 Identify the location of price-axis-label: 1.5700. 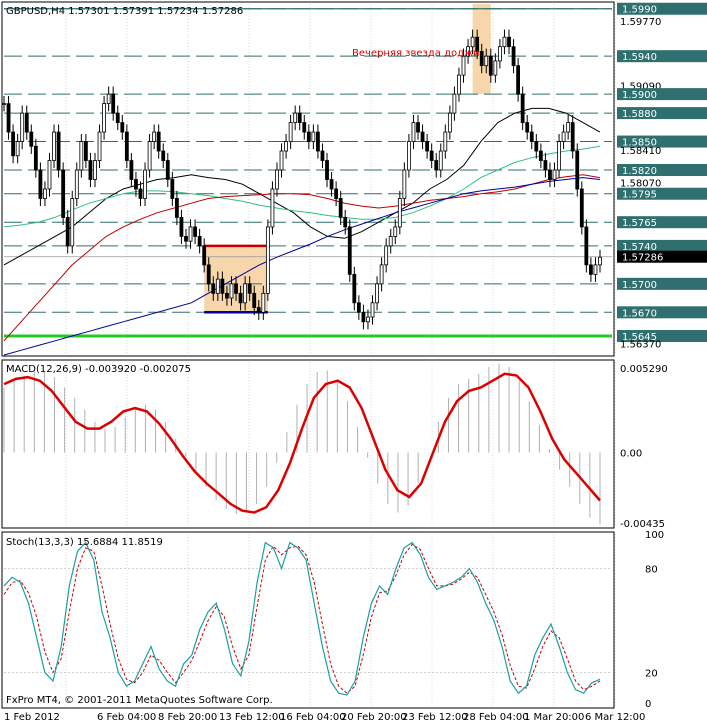
(639, 285).